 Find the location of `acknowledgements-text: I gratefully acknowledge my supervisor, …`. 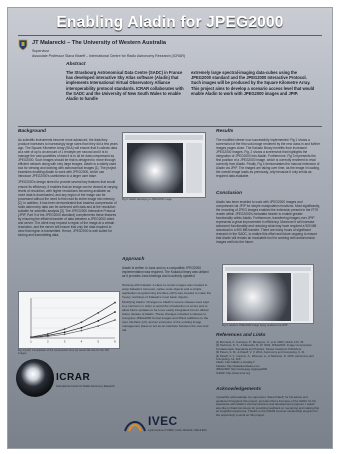

acknowledgements-text: I gratefully acknowledge my supervisor, … is located at coordinates (267, 406).